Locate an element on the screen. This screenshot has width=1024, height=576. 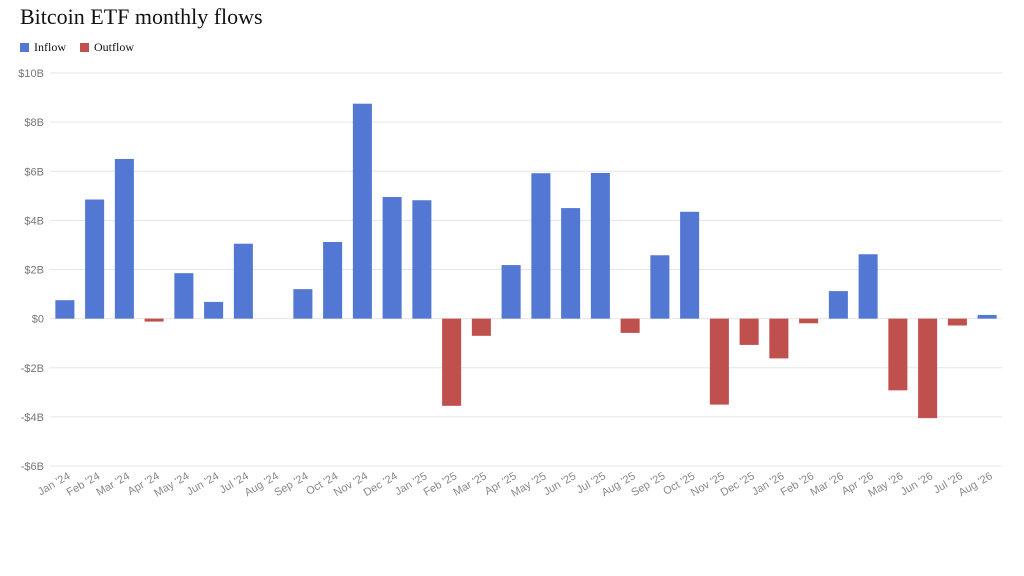
x-tick-label: Feb '25 is located at coordinates (440, 484).